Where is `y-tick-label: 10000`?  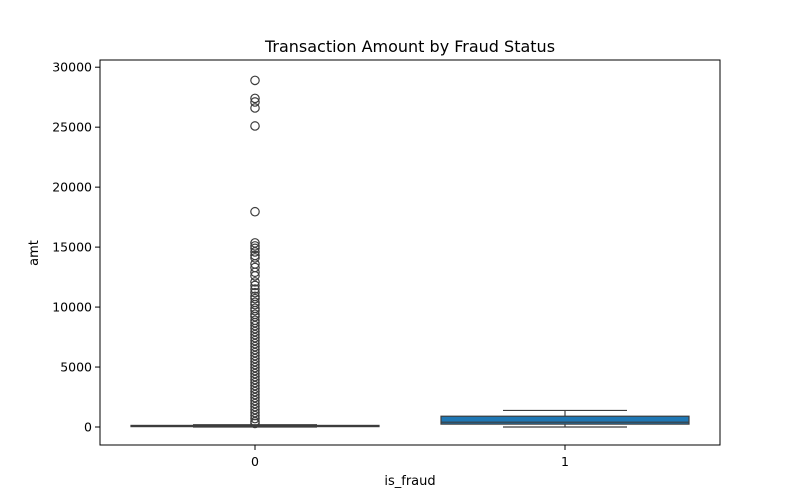 y-tick-label: 10000 is located at coordinates (72, 307).